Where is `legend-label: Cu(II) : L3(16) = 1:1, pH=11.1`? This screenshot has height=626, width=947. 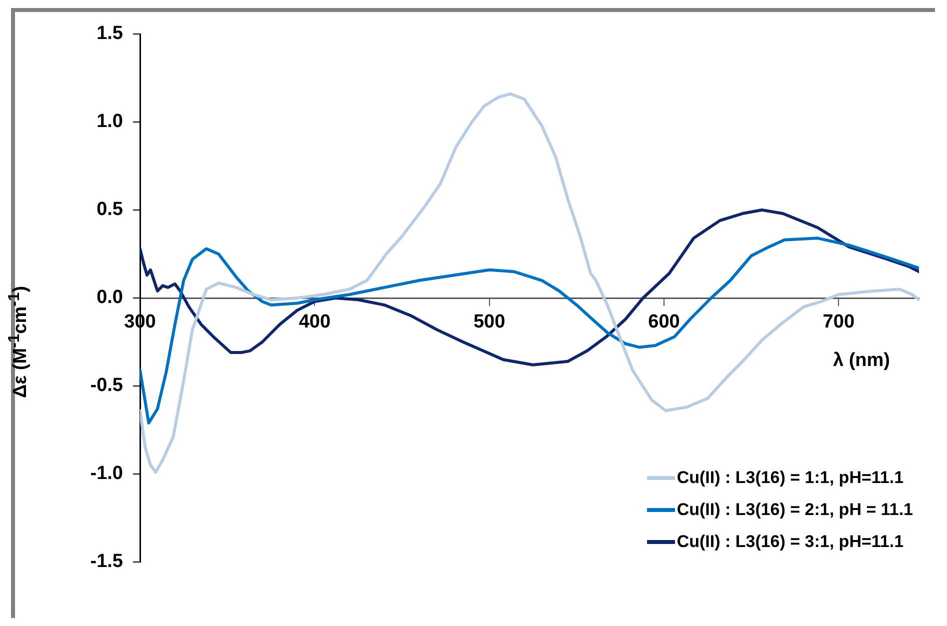
legend-label: Cu(II) : L3(16) = 1:1, pH=11.1 is located at coordinates (790, 478).